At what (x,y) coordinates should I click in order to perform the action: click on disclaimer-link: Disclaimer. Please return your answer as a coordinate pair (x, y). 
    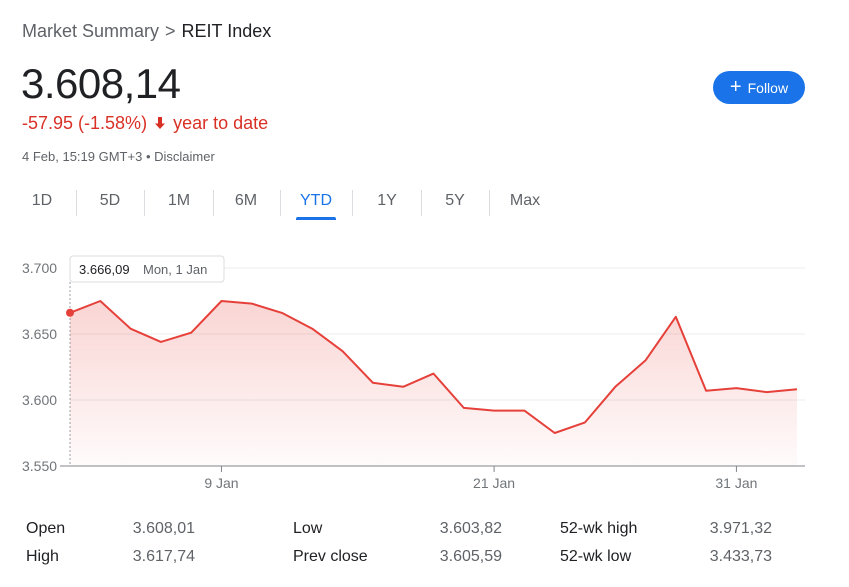
    Looking at the image, I should click on (184, 156).